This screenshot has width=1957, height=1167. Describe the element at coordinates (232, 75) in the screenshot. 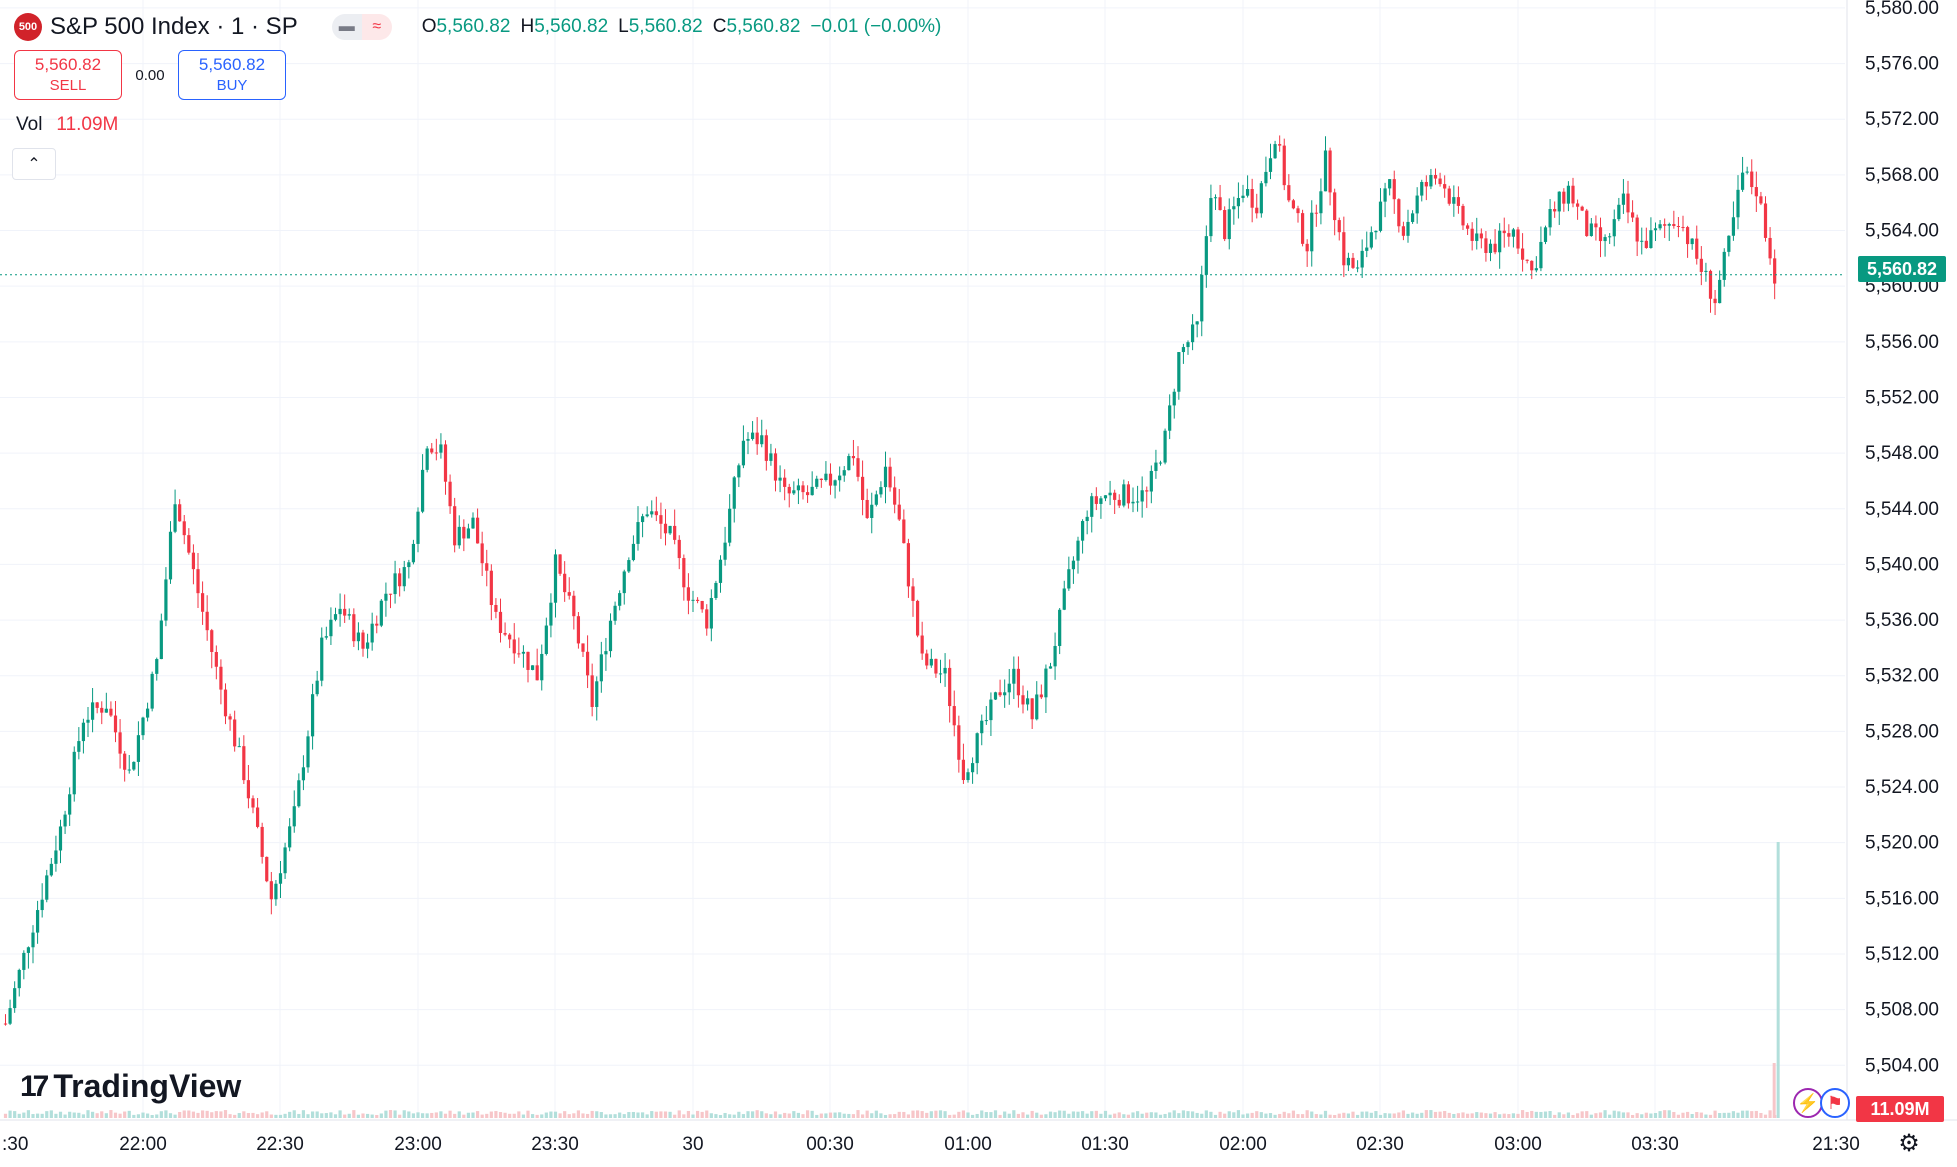

I see `buy-button: 5,560.82 BUY` at that location.